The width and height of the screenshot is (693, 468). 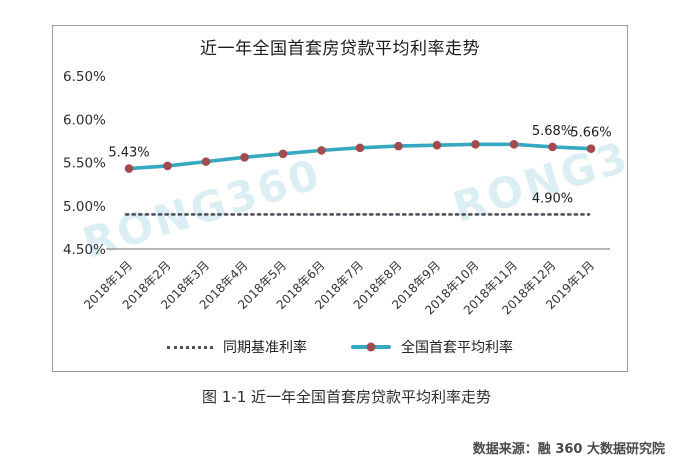 I want to click on data-source: 数据来源：融 360 大数据研究院, so click(x=568, y=449).